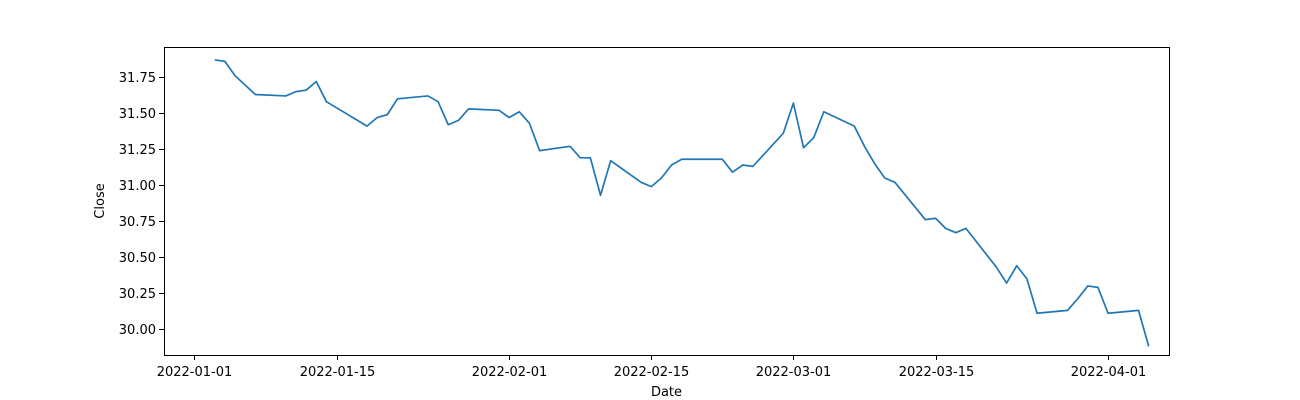 The image size is (1300, 400). I want to click on x-tick-label: 2022-04-01, so click(1109, 372).